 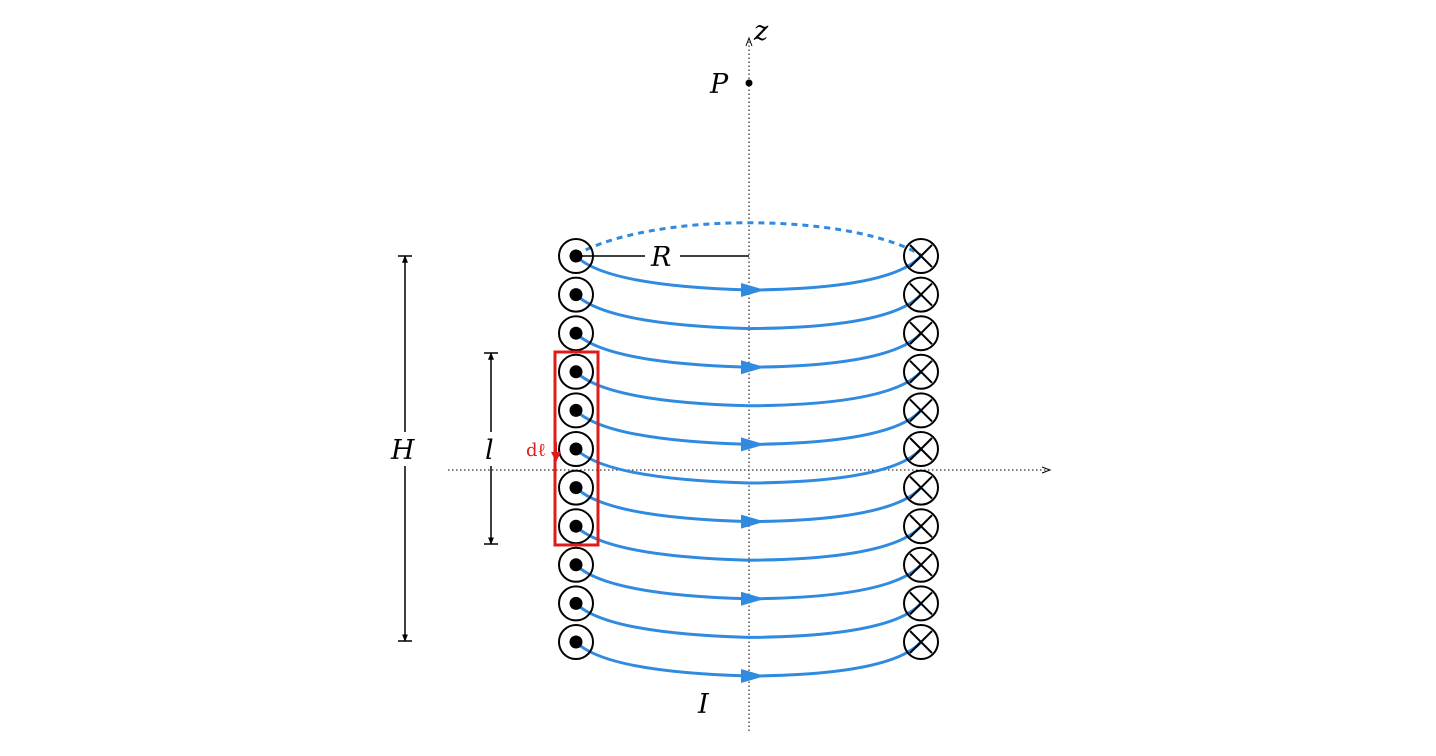 What do you see at coordinates (749, 83) in the screenshot?
I see `point-p-marker` at bounding box center [749, 83].